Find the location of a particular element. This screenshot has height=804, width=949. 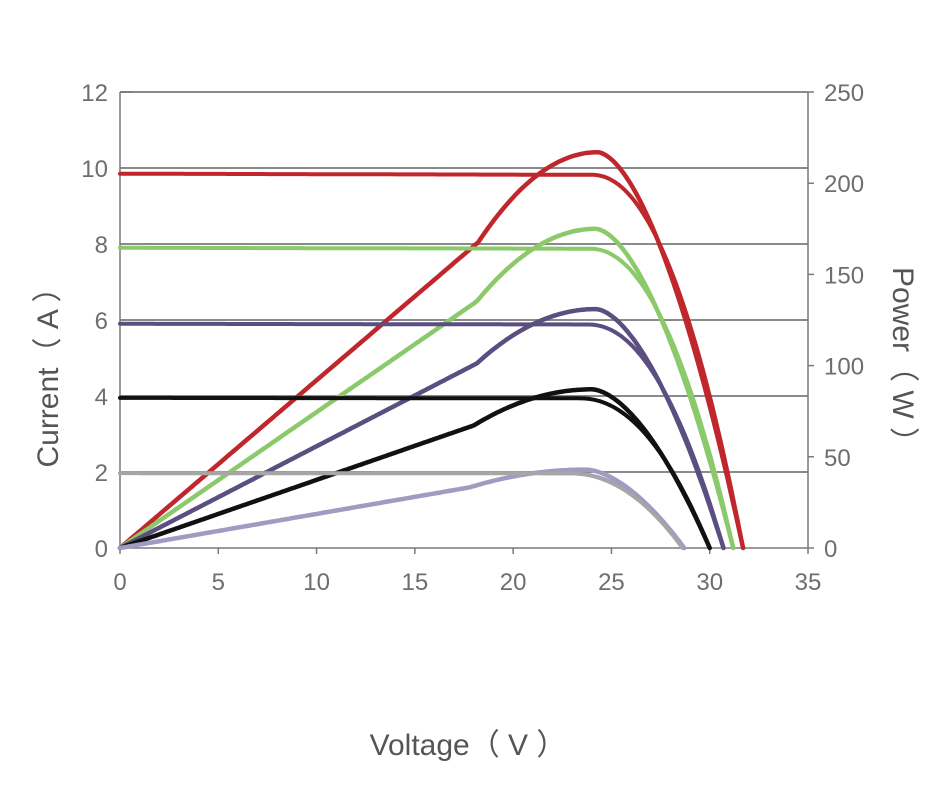

y-axis-left-title: Current（ A ） is located at coordinates (48, 369).